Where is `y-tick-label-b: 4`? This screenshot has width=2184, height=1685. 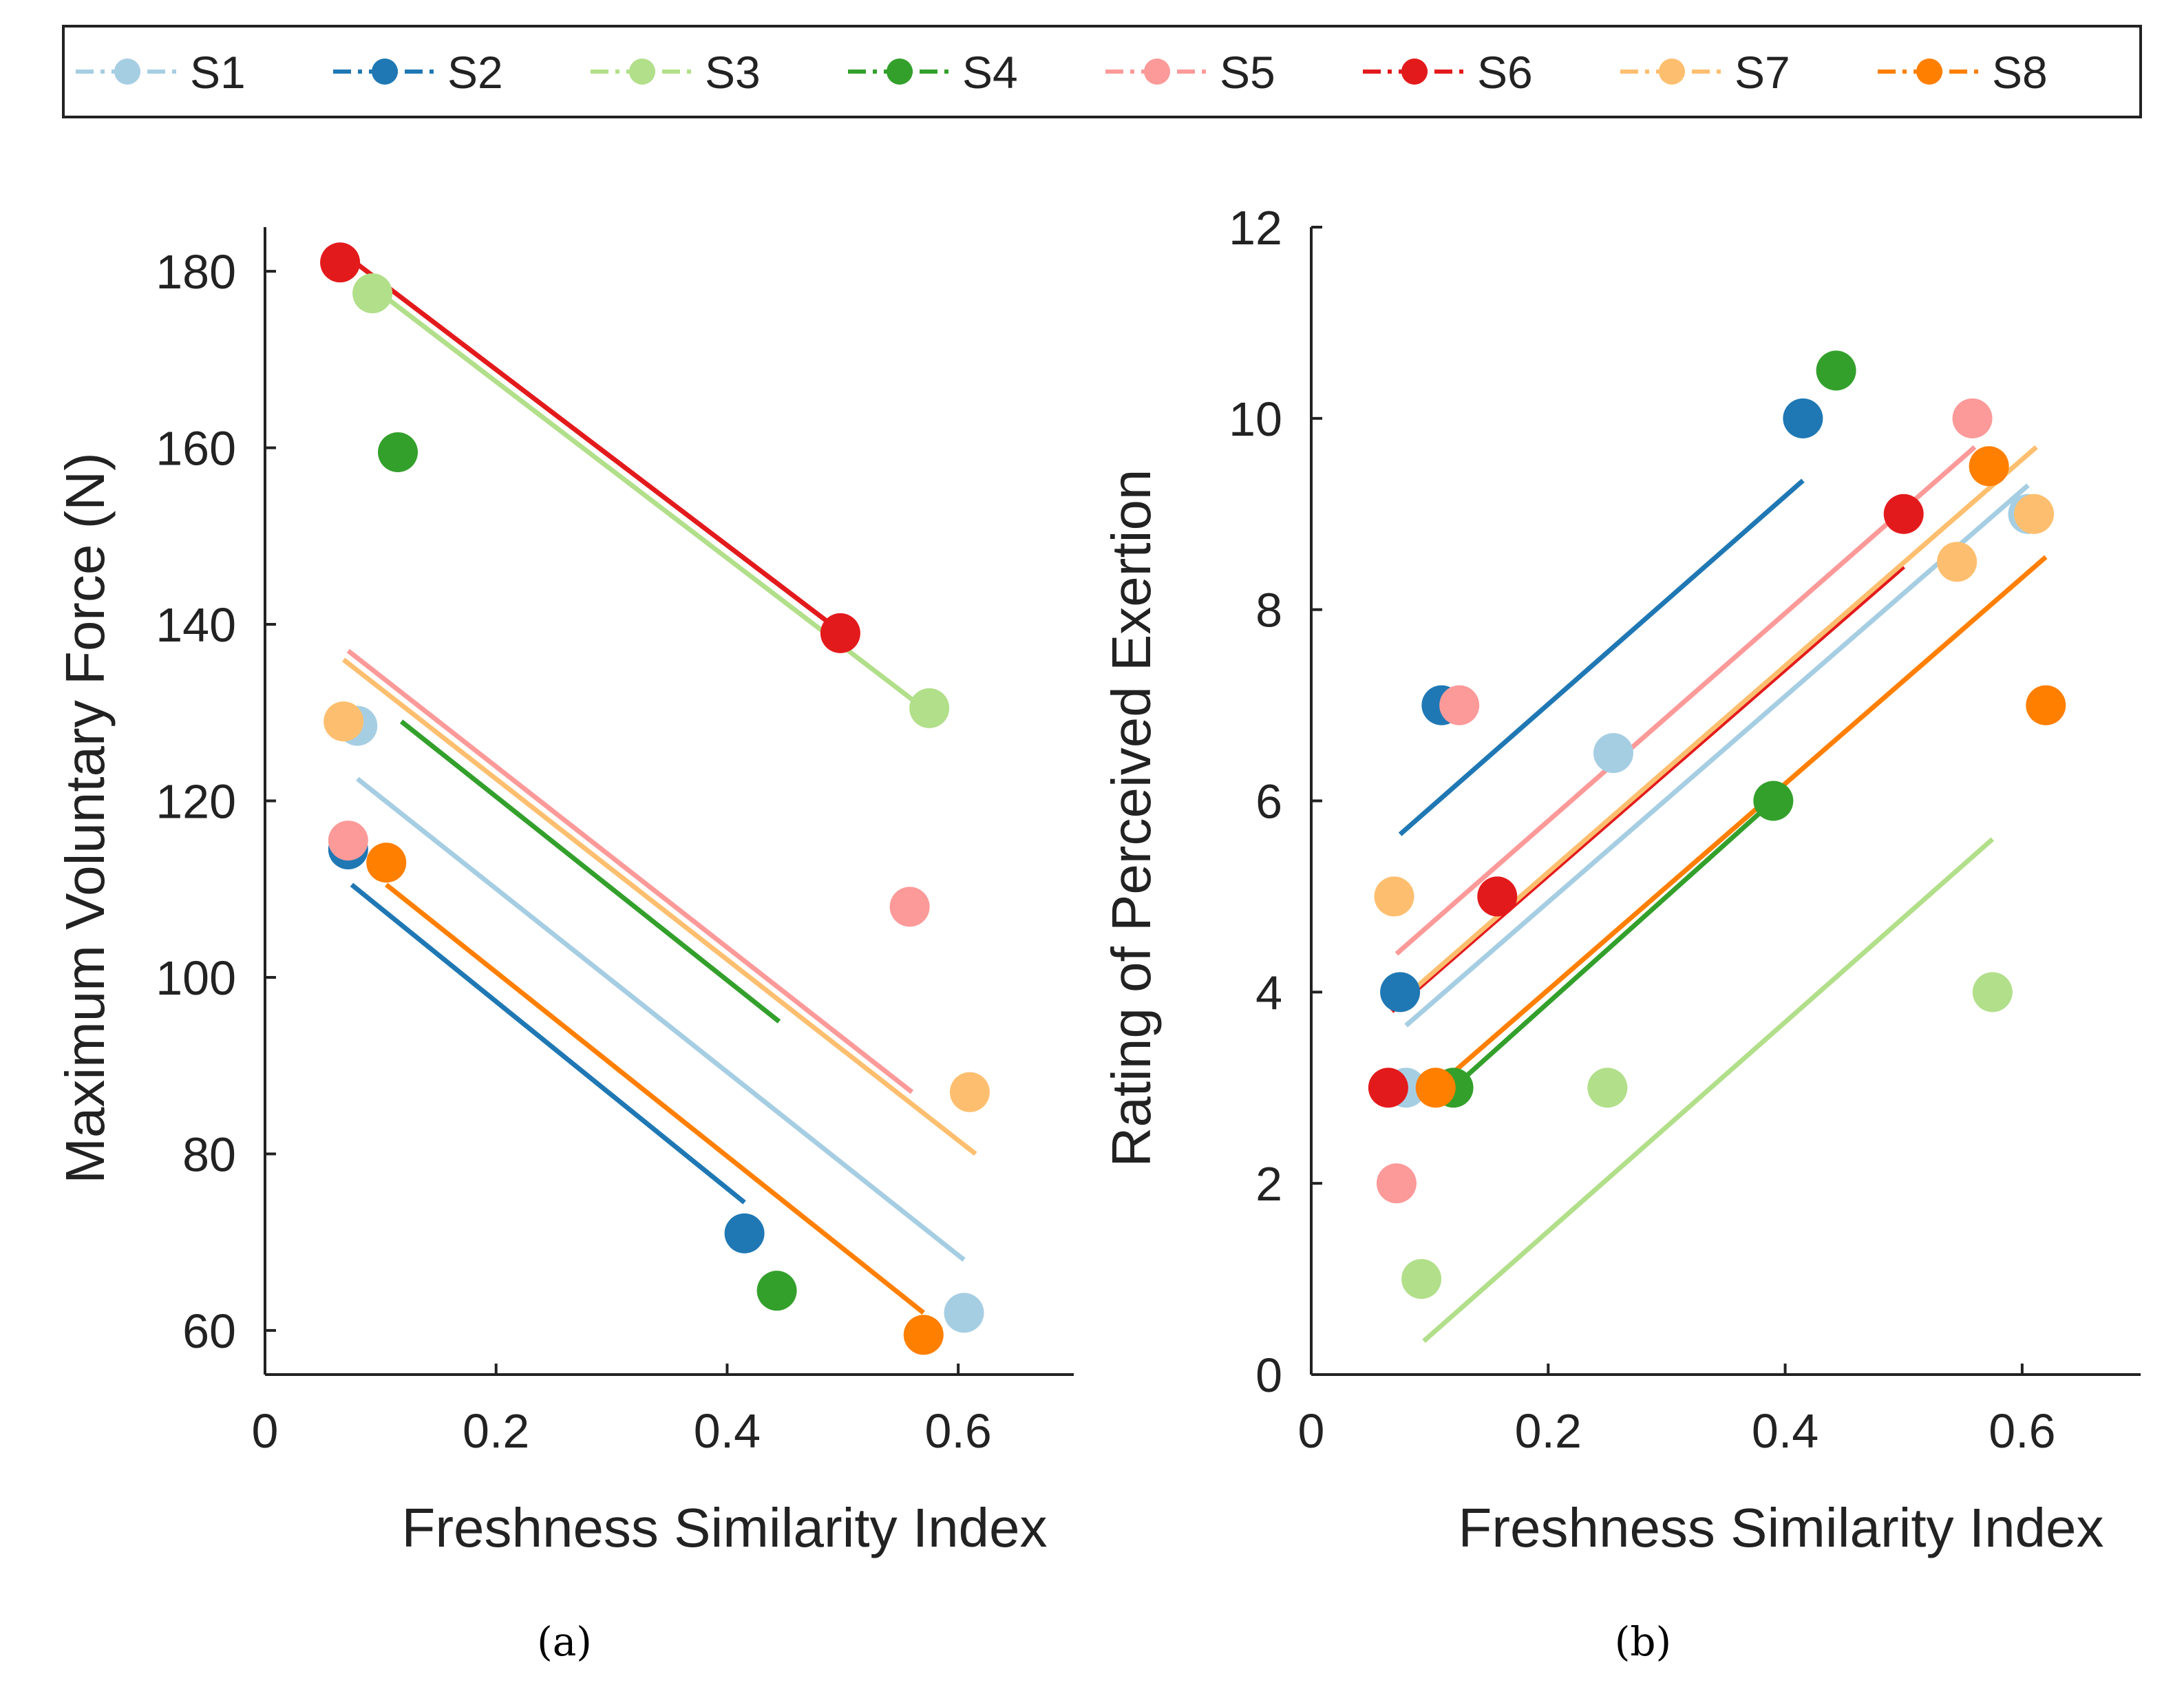 y-tick-label-b: 4 is located at coordinates (1268, 992).